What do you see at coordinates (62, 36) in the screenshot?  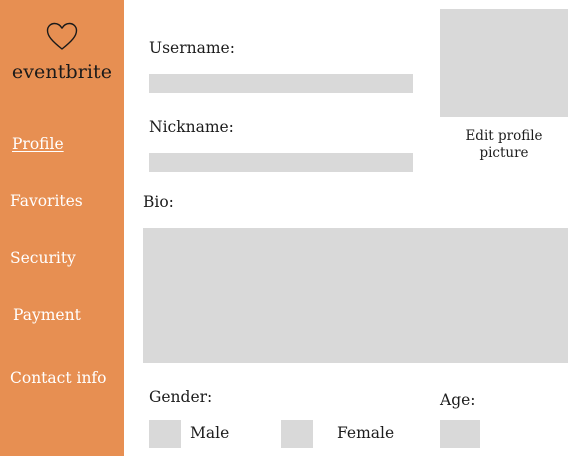 I see `heart-icon` at bounding box center [62, 36].